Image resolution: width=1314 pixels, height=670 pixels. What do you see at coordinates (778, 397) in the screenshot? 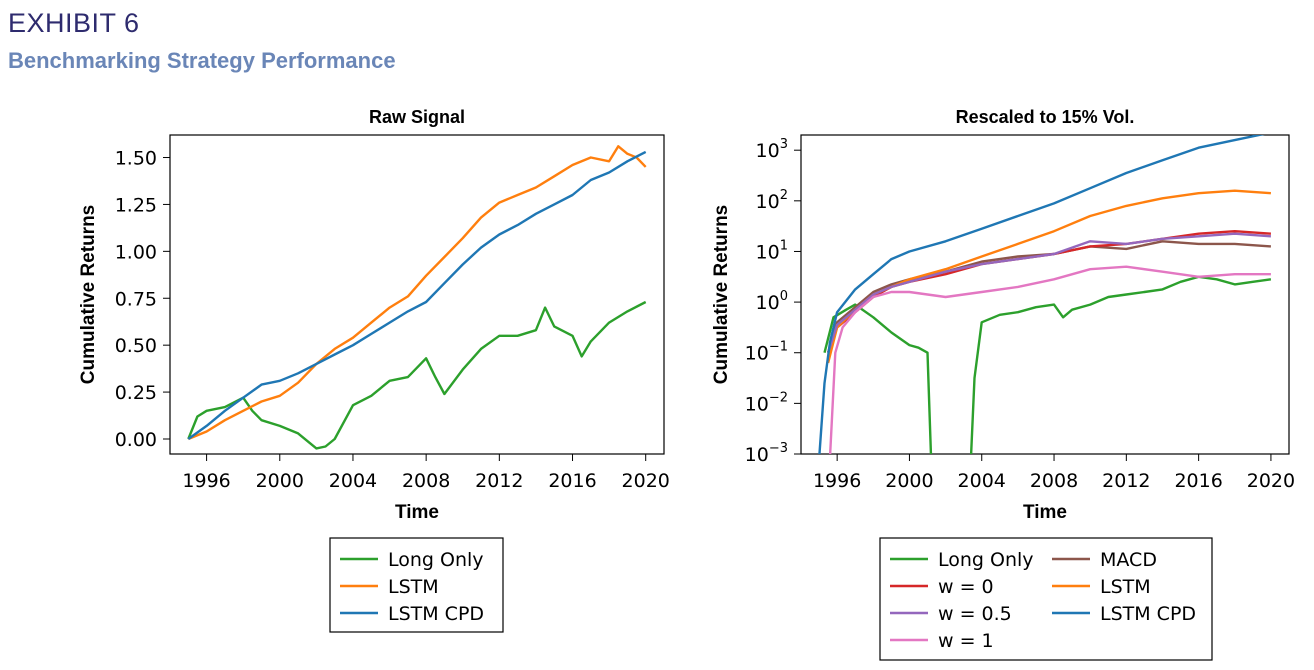
I see `y-tick-exponent: −2` at bounding box center [778, 397].